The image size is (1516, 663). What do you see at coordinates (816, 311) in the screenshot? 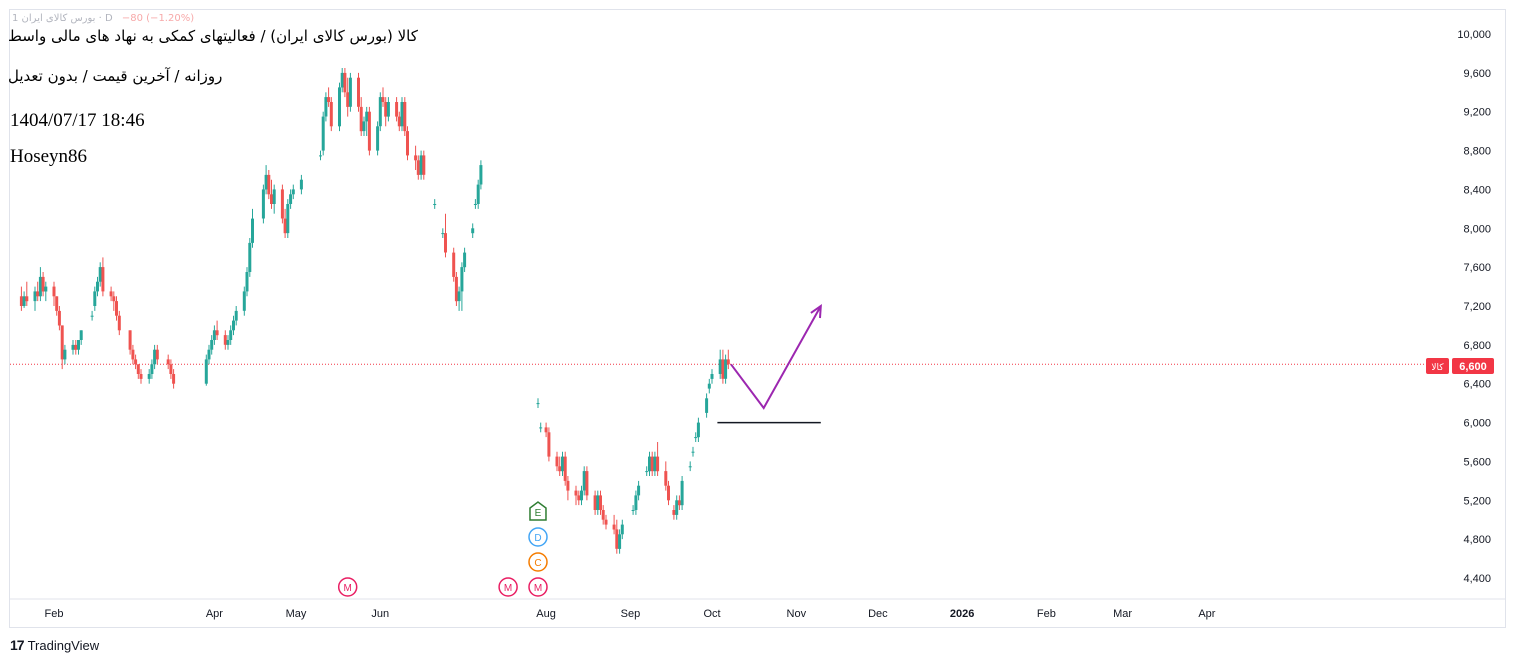
I see `projection-arrow-head` at bounding box center [816, 311].